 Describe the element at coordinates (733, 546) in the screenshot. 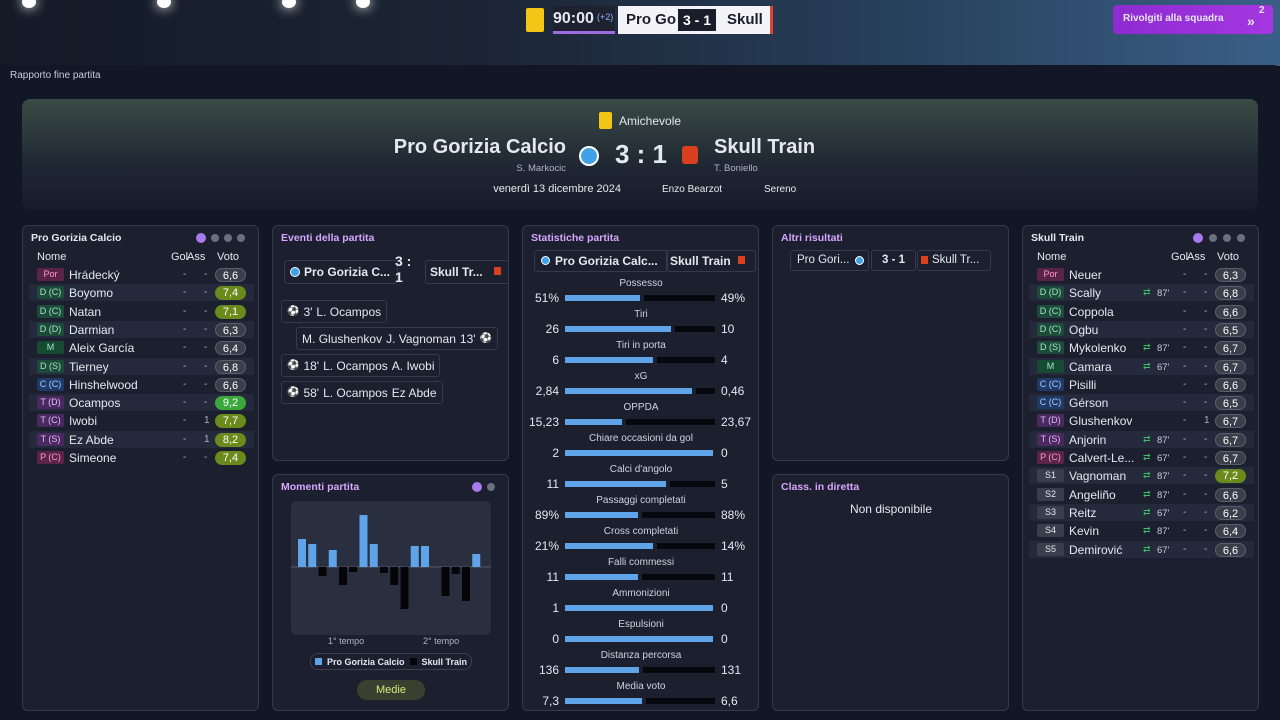

I see `away-value: 14%` at that location.